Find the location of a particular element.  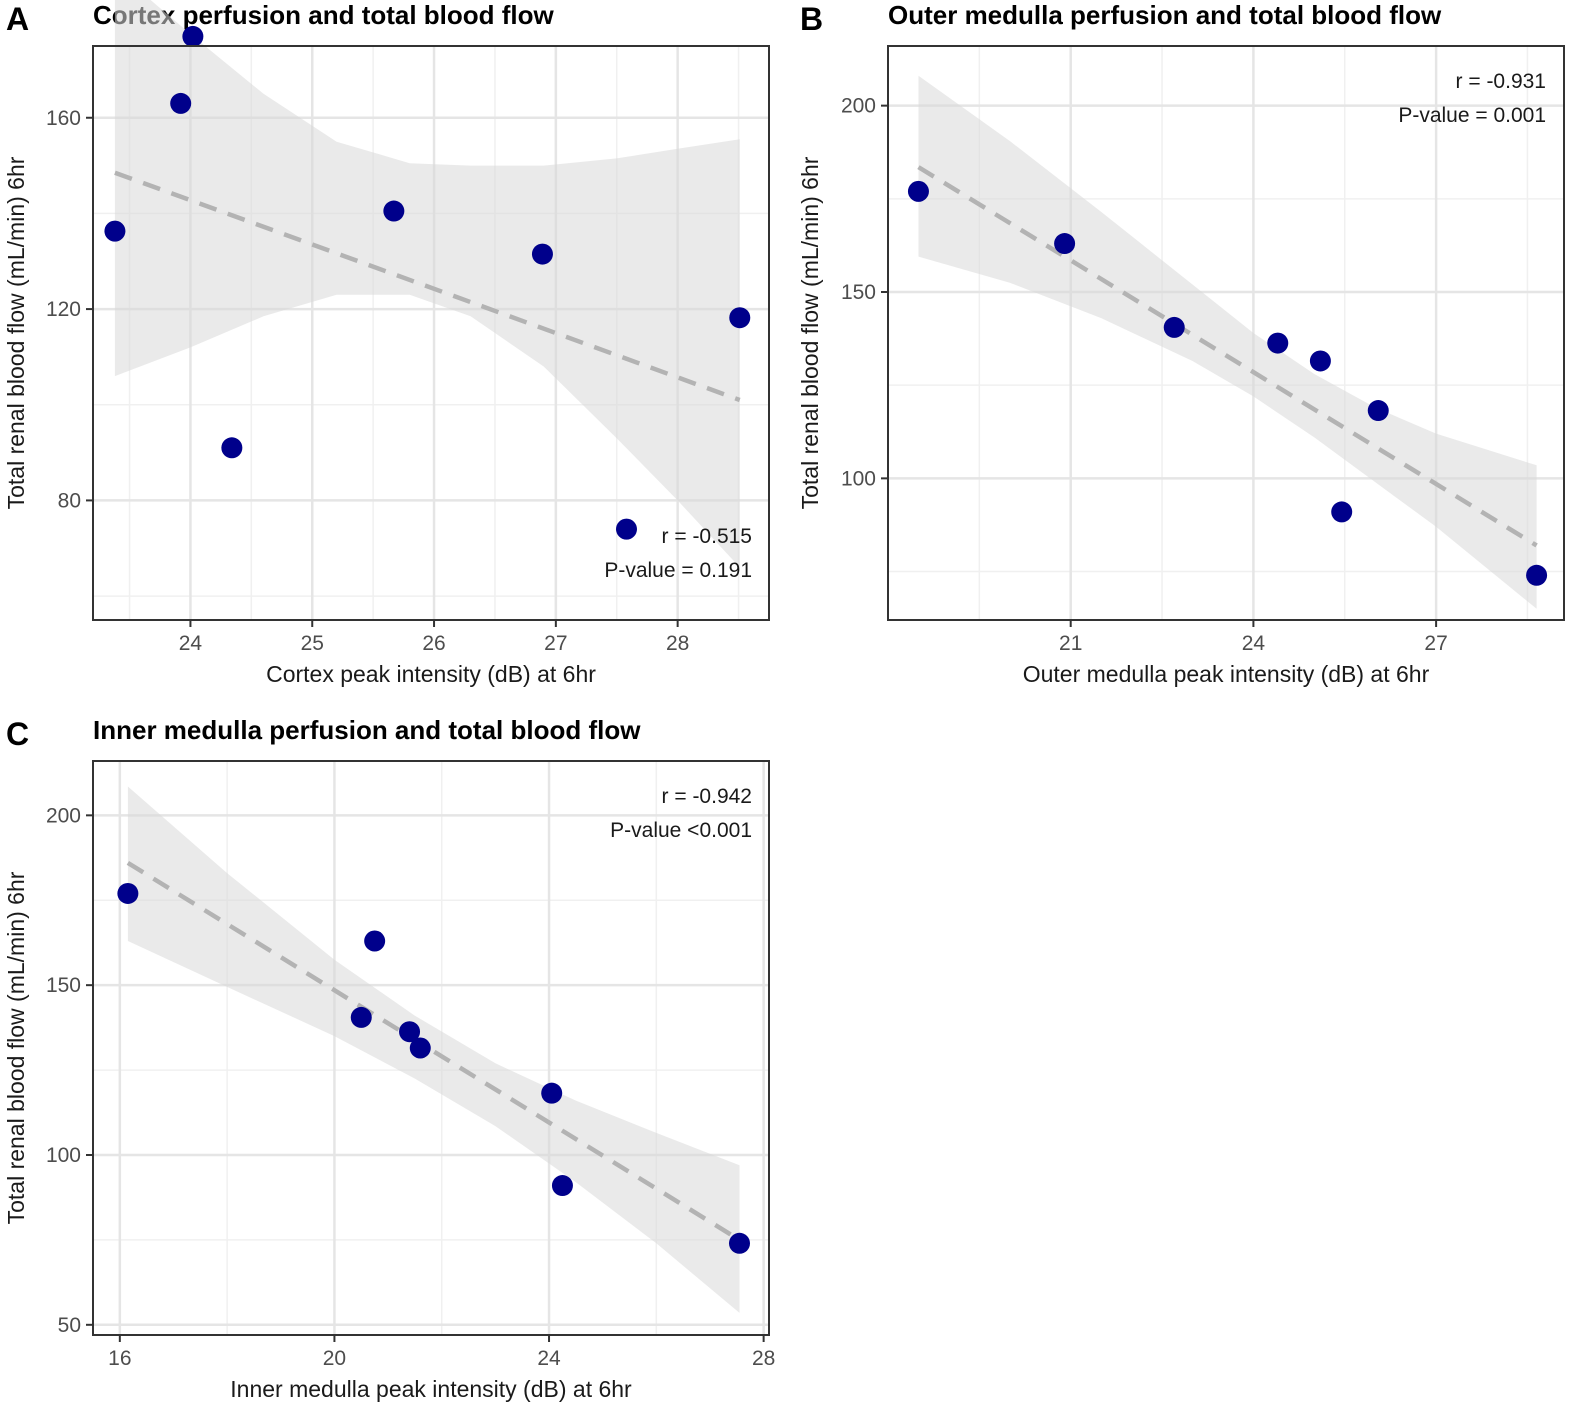

panel-b-y-tick-label: 100 is located at coordinates (858, 478).